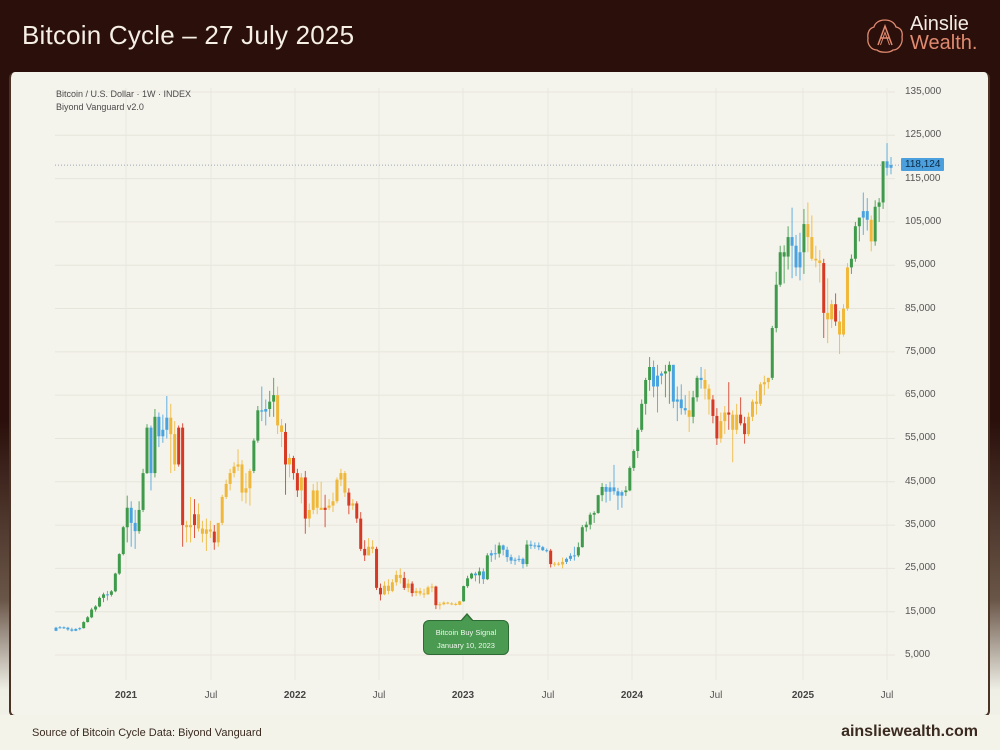 The image size is (1000, 750). What do you see at coordinates (466, 634) in the screenshot?
I see `buy-signal-callout: Bitcoin Buy Signal January 10, 2023` at bounding box center [466, 634].